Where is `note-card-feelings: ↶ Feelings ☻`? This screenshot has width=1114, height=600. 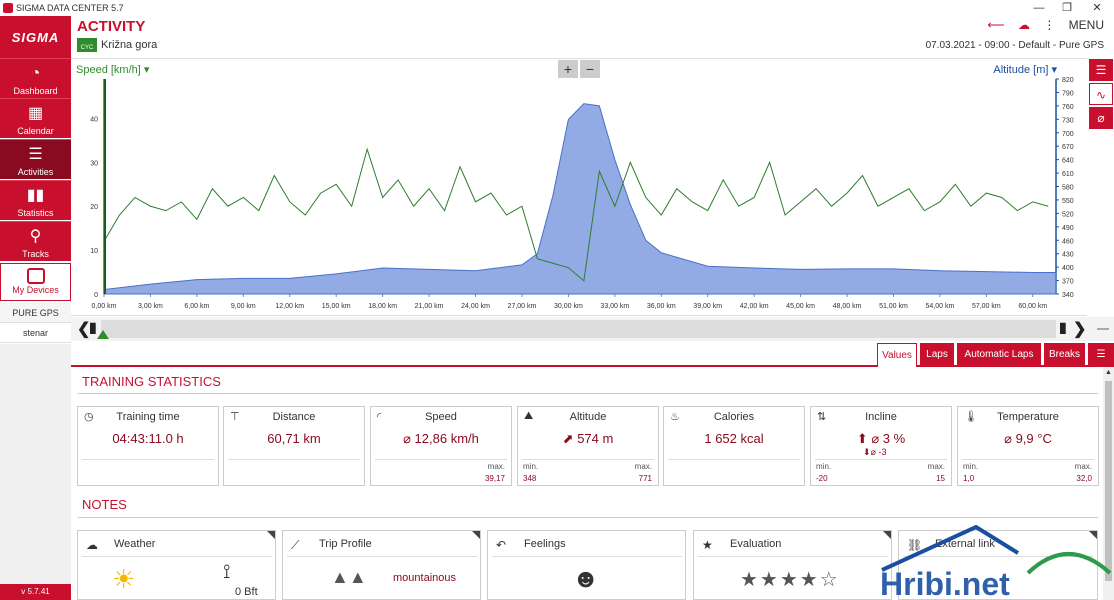
note-card-feelings: ↶ Feelings ☻ is located at coordinates (586, 565).